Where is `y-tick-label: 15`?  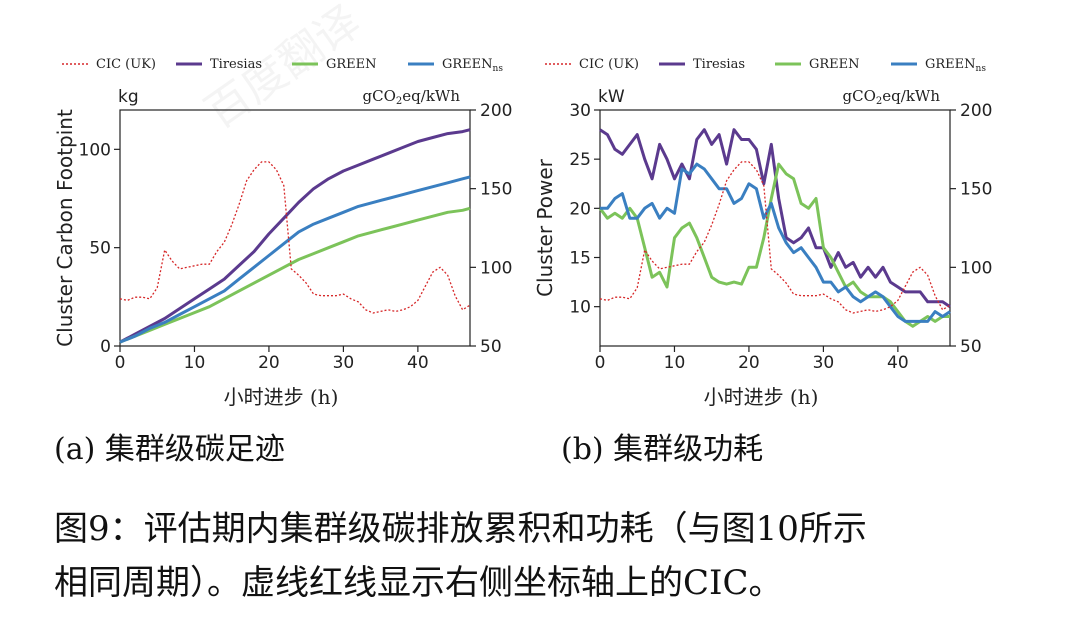
y-tick-label: 15 is located at coordinates (580, 259).